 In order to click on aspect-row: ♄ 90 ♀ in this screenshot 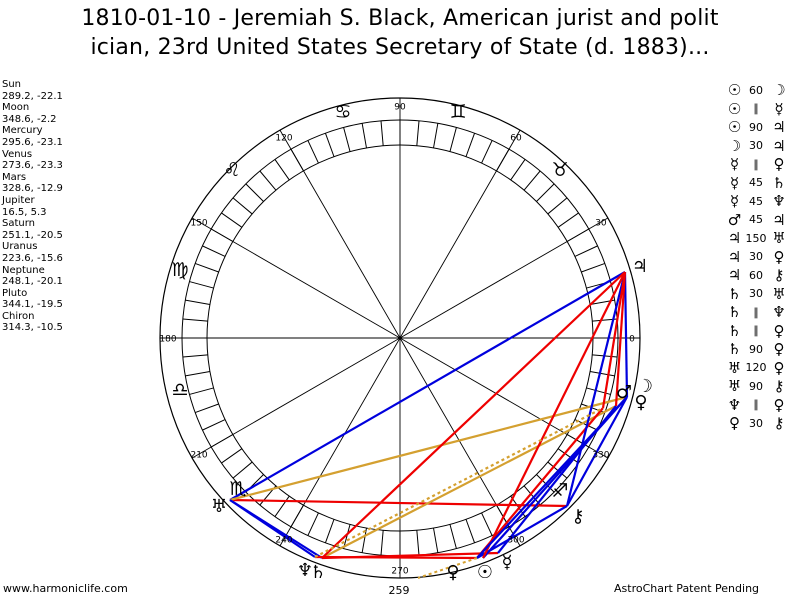, I will do `click(762, 349)`.